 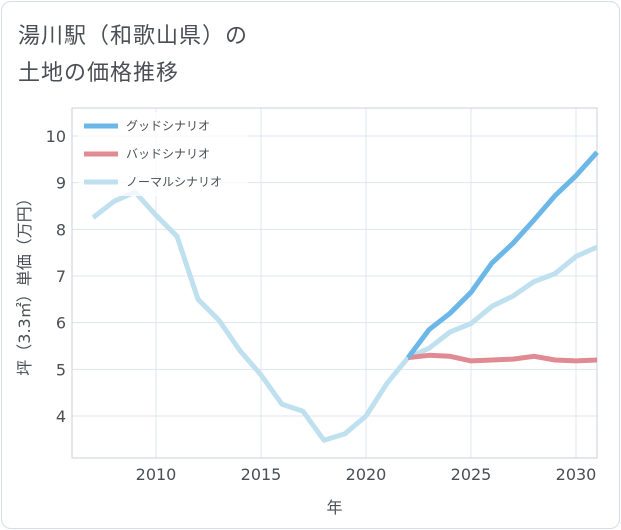 I want to click on x-axis-label: 年, so click(x=334, y=507).